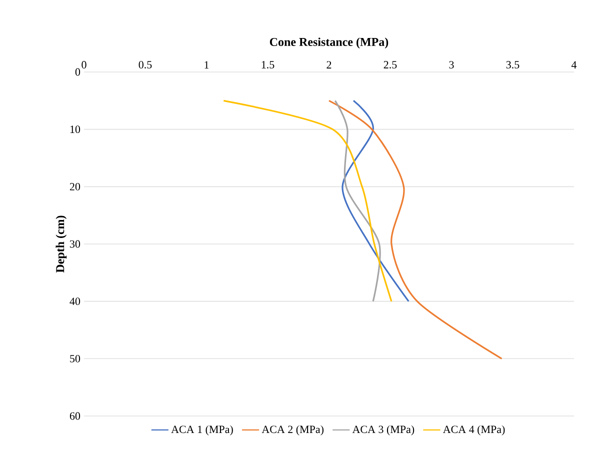  Describe the element at coordinates (75, 130) in the screenshot. I see `y-tick-label: 10` at that location.